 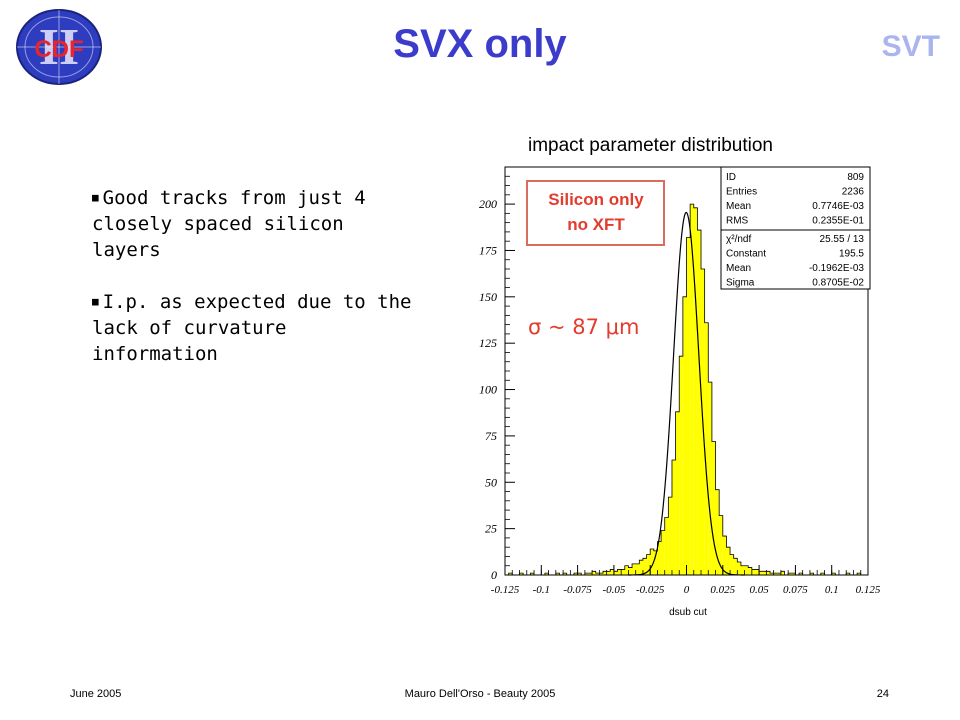 I want to click on annotation-line: Silicon only, so click(x=596, y=199).